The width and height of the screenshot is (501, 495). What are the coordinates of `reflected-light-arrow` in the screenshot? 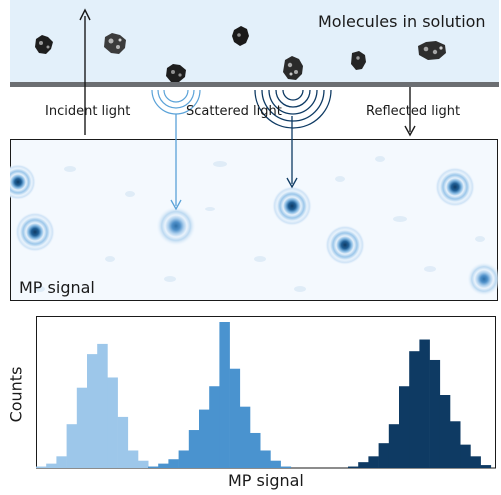 It's located at (410, 112).